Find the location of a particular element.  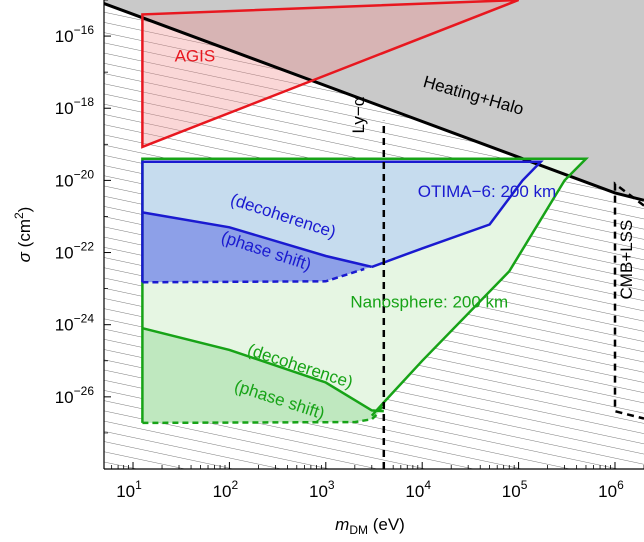

nanosphere-phase-shift-upper is located at coordinates (263, 369).